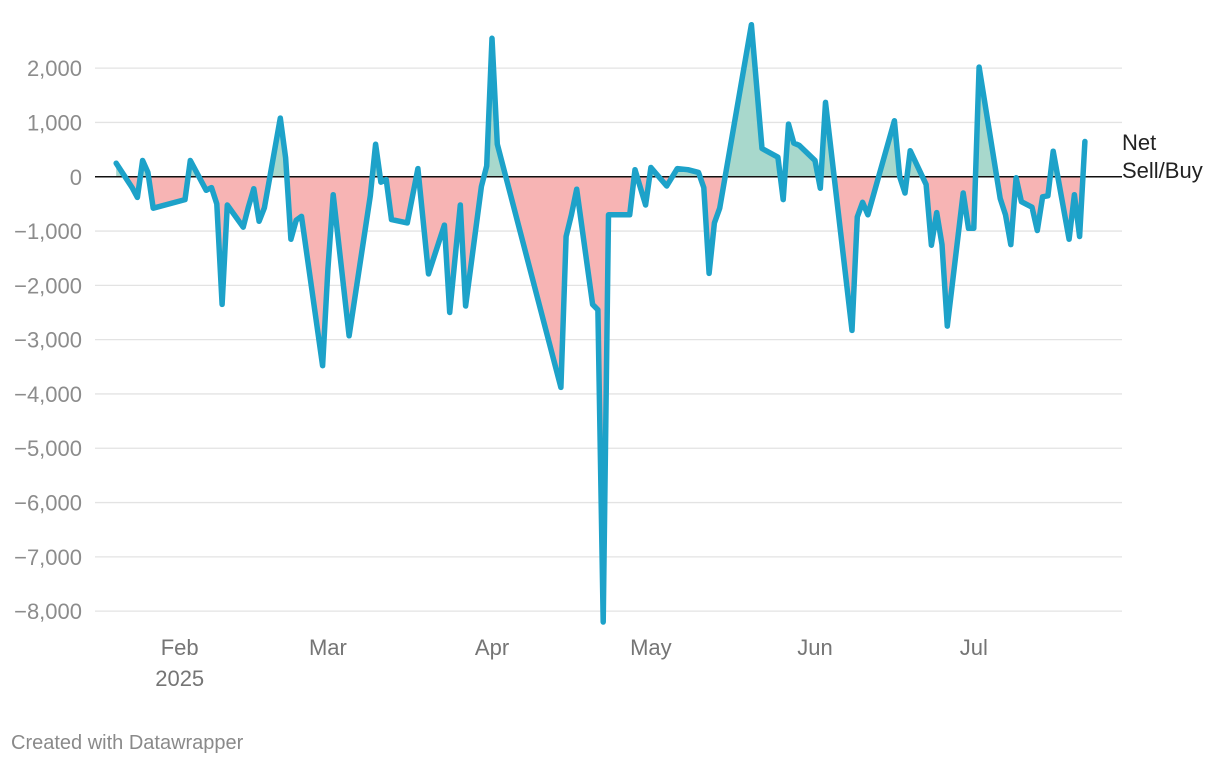  What do you see at coordinates (127, 743) in the screenshot?
I see `datawrapper-credit: Created with Datawrapper` at bounding box center [127, 743].